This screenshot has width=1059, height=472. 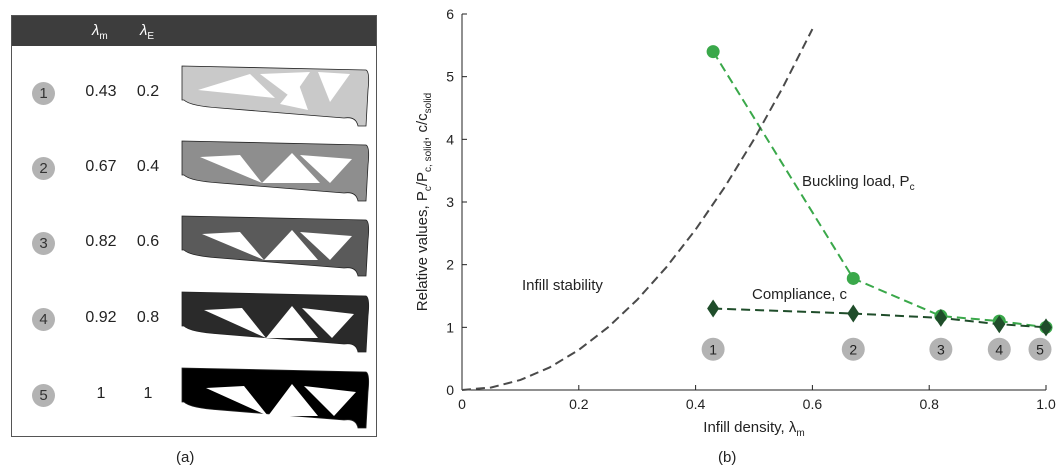 What do you see at coordinates (450, 390) in the screenshot?
I see `y-tick-label: 0` at bounding box center [450, 390].